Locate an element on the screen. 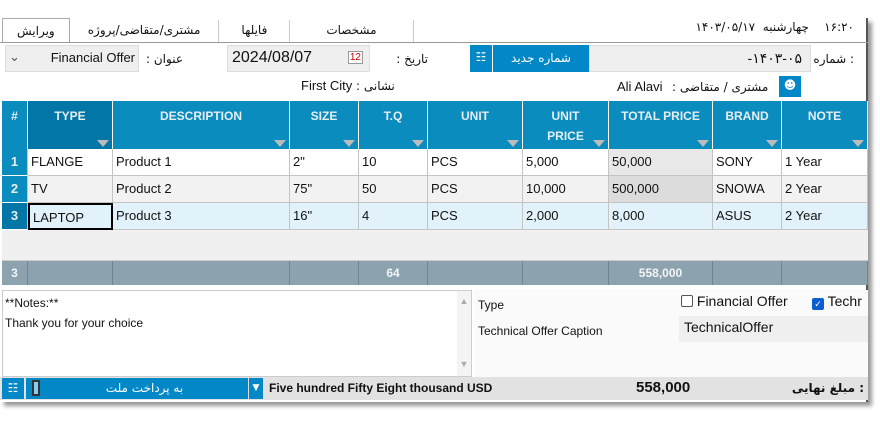 This screenshot has height=428, width=880. caption-field: TechnicalOffer is located at coordinates (773, 329).